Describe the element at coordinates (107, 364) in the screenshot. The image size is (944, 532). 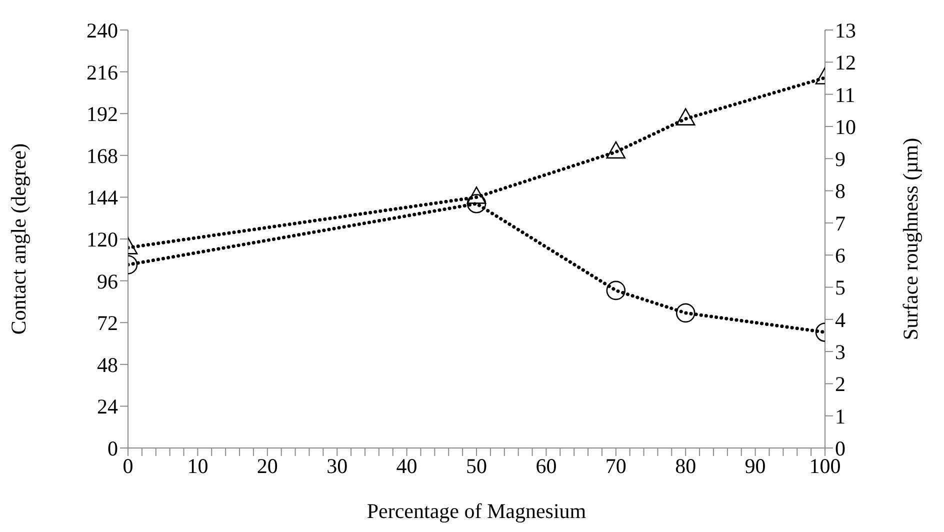
I see `y-tick-label: 48` at that location.